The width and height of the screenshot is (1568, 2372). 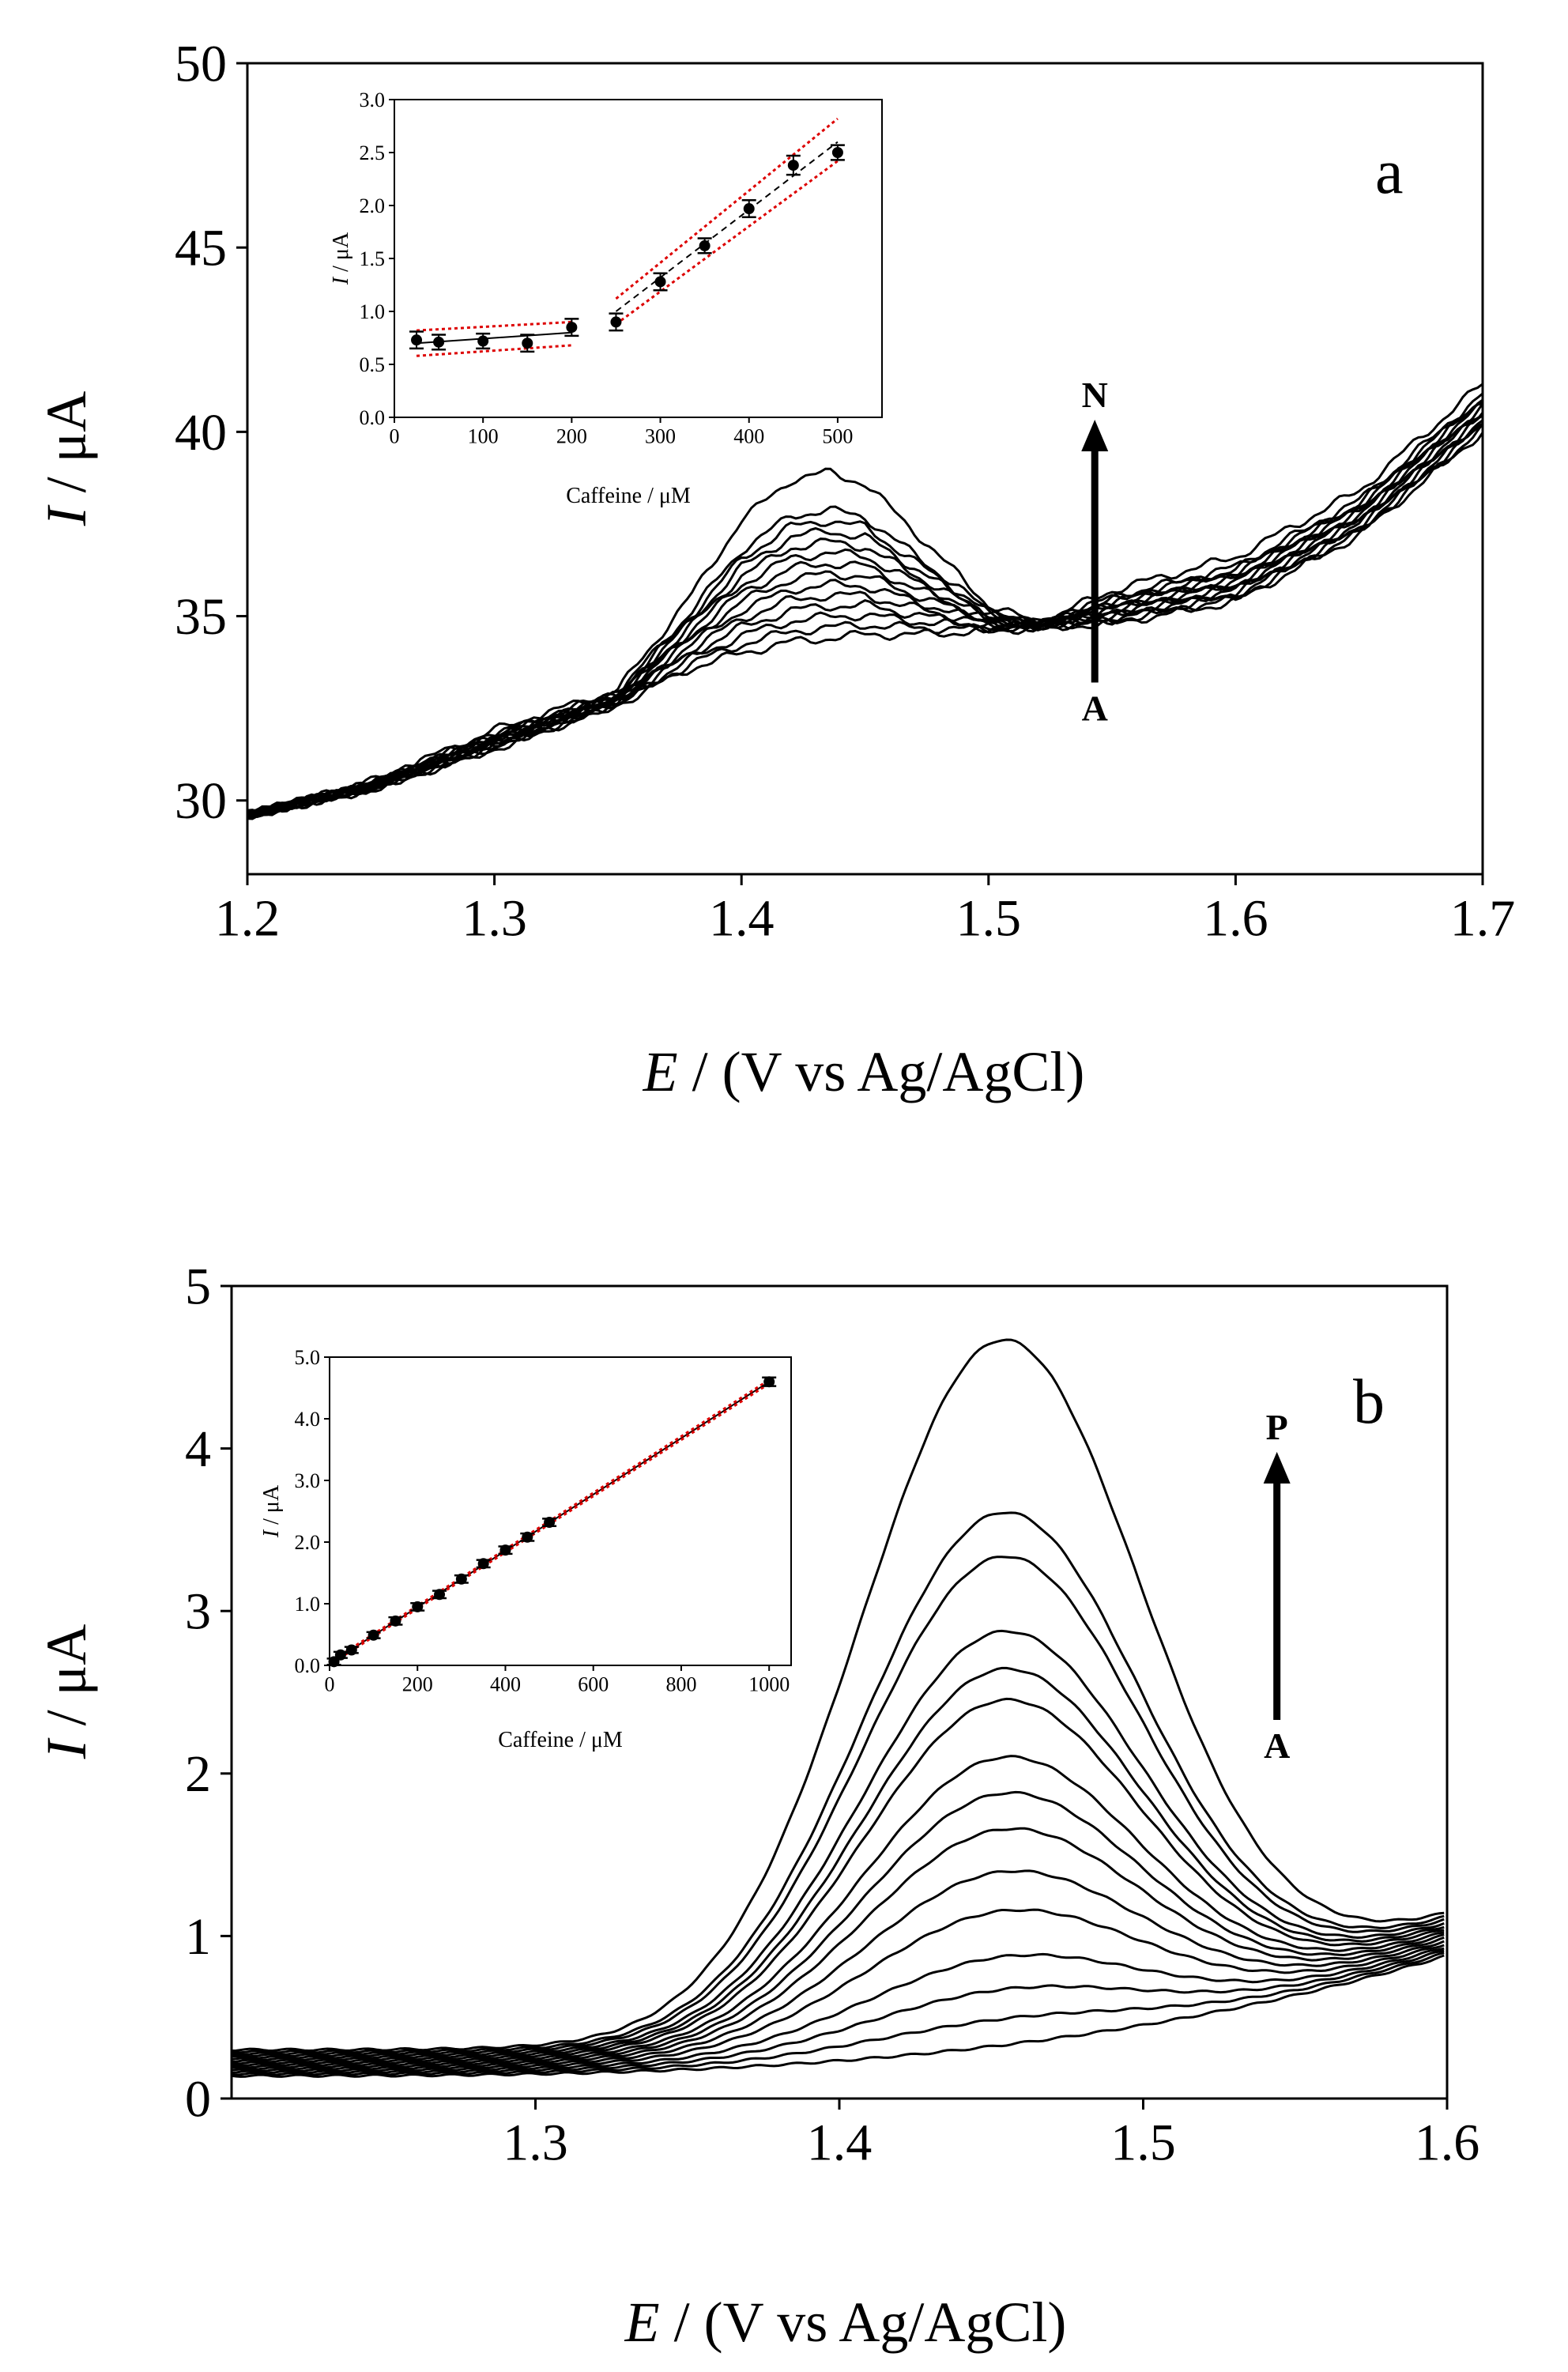 I want to click on y-tick-label: 30, so click(x=201, y=801).